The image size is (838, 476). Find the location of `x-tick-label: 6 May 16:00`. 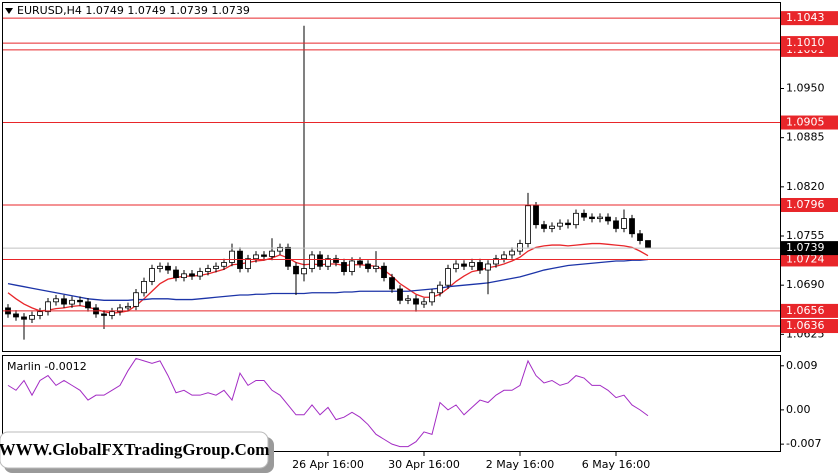

x-tick-label: 6 May 16:00 is located at coordinates (616, 464).